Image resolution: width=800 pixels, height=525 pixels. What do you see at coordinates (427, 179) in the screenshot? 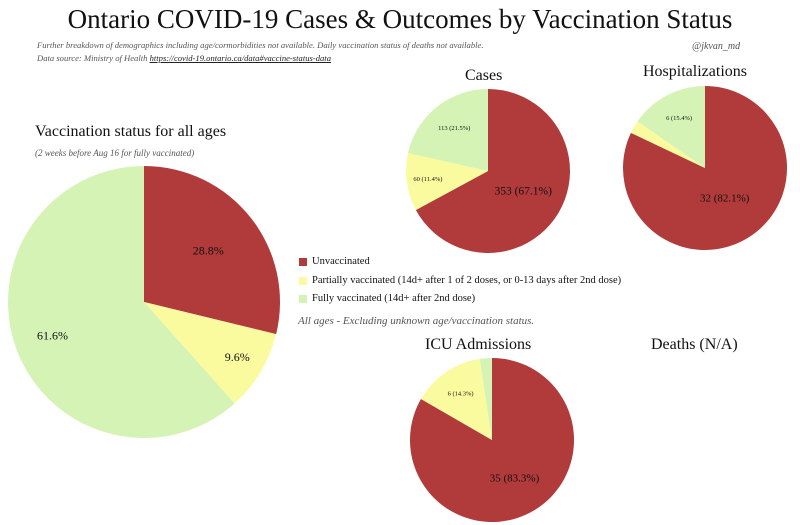
I see `cases-label-partially-vaccinated: 60 (11.4%)` at bounding box center [427, 179].